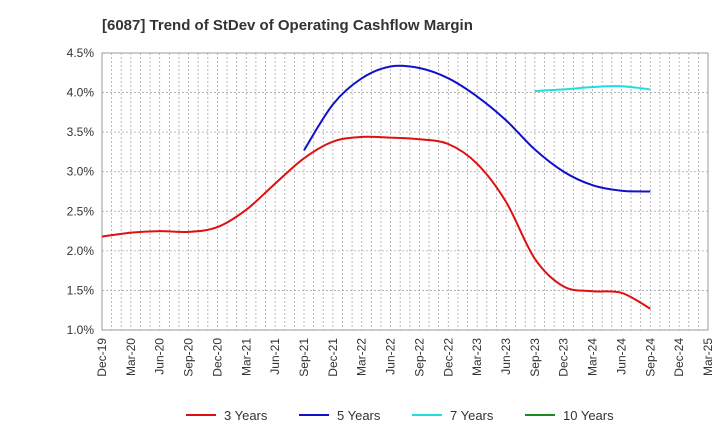 The height and width of the screenshot is (440, 720). I want to click on x-tick-label: Sep-24, so click(650, 357).